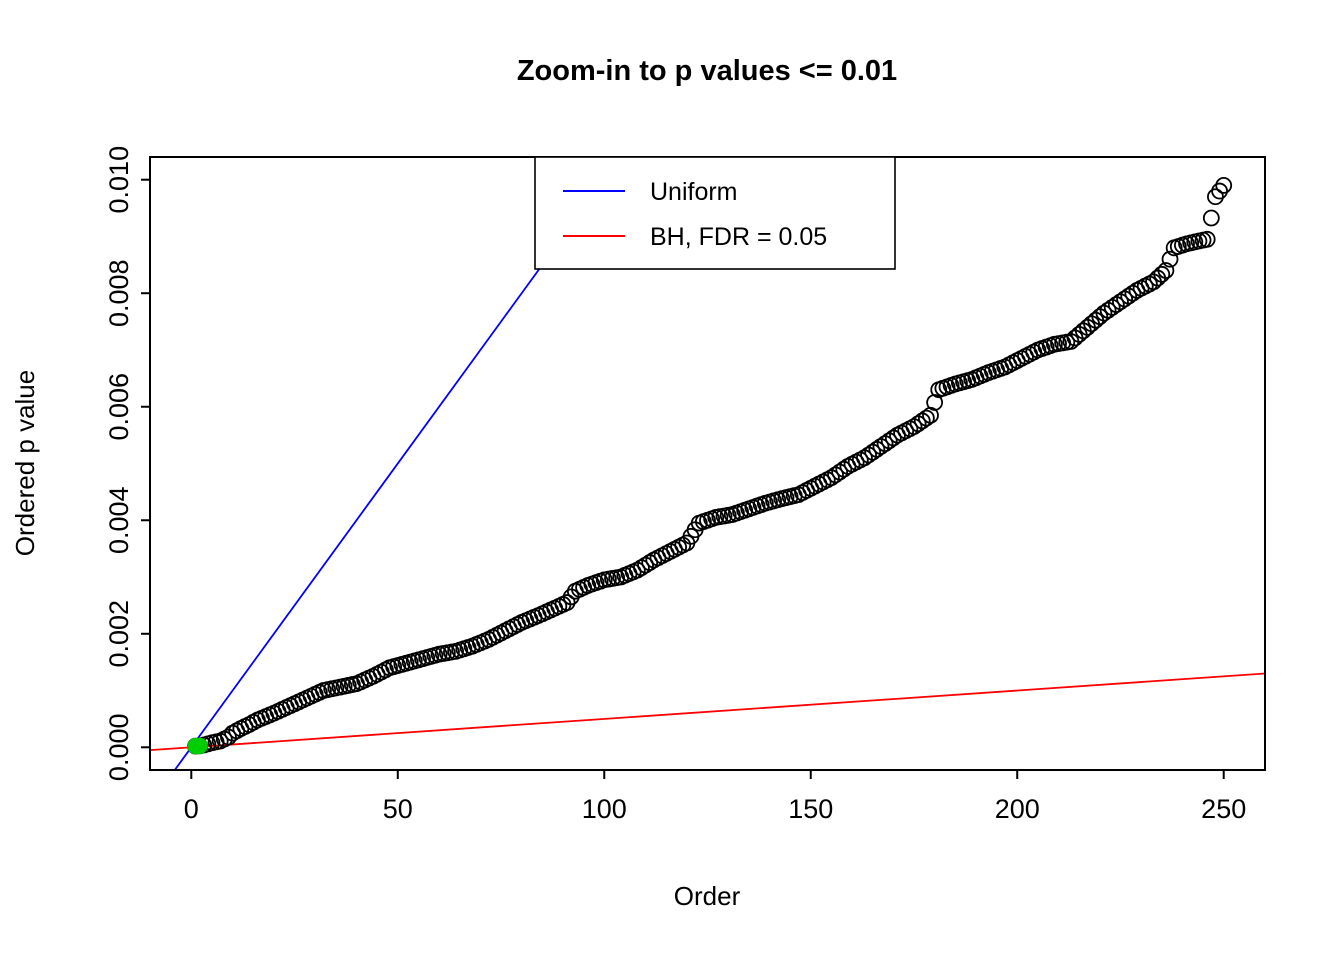  Describe the element at coordinates (398, 809) in the screenshot. I see `x-tick-label: 50` at that location.